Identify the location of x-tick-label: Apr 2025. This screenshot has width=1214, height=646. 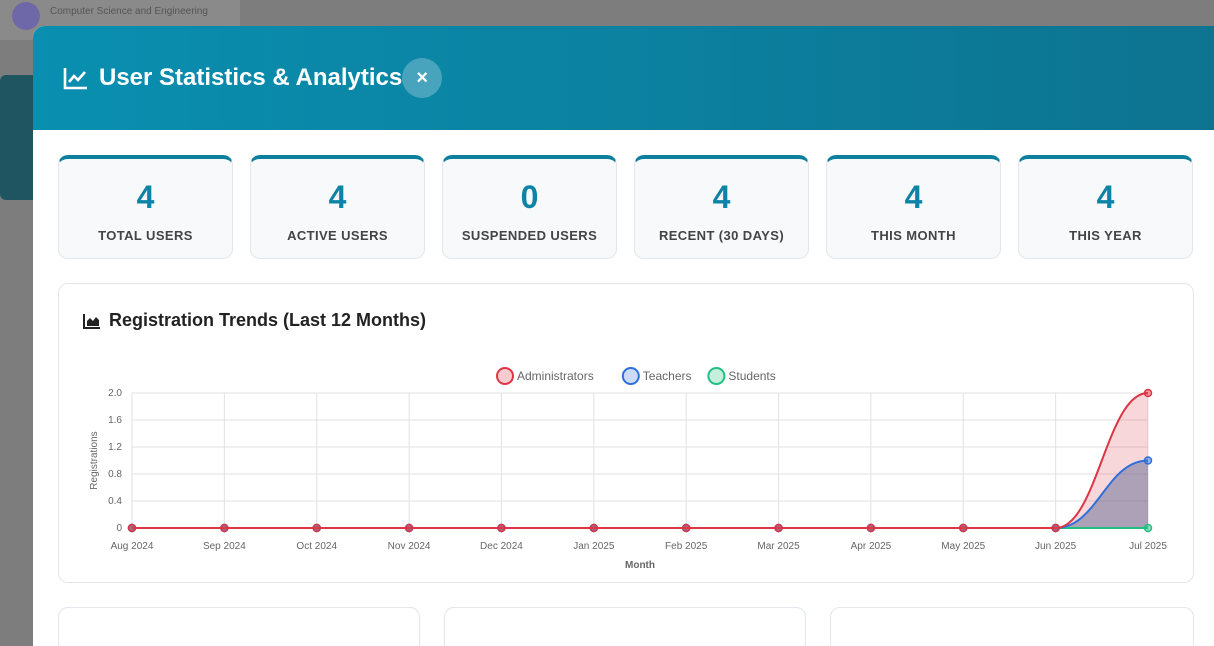
(871, 546).